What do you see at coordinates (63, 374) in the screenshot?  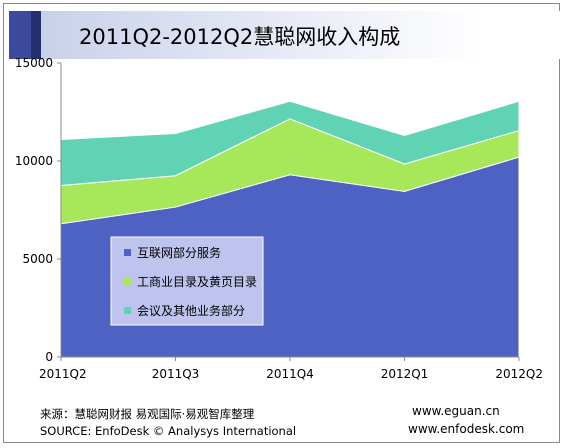 I see `x-tick-label: 2011Q2` at bounding box center [63, 374].